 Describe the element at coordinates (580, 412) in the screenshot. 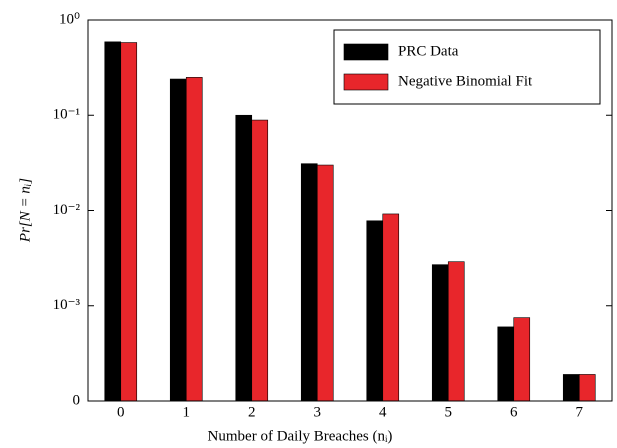

I see `x-tick-label: 7` at that location.